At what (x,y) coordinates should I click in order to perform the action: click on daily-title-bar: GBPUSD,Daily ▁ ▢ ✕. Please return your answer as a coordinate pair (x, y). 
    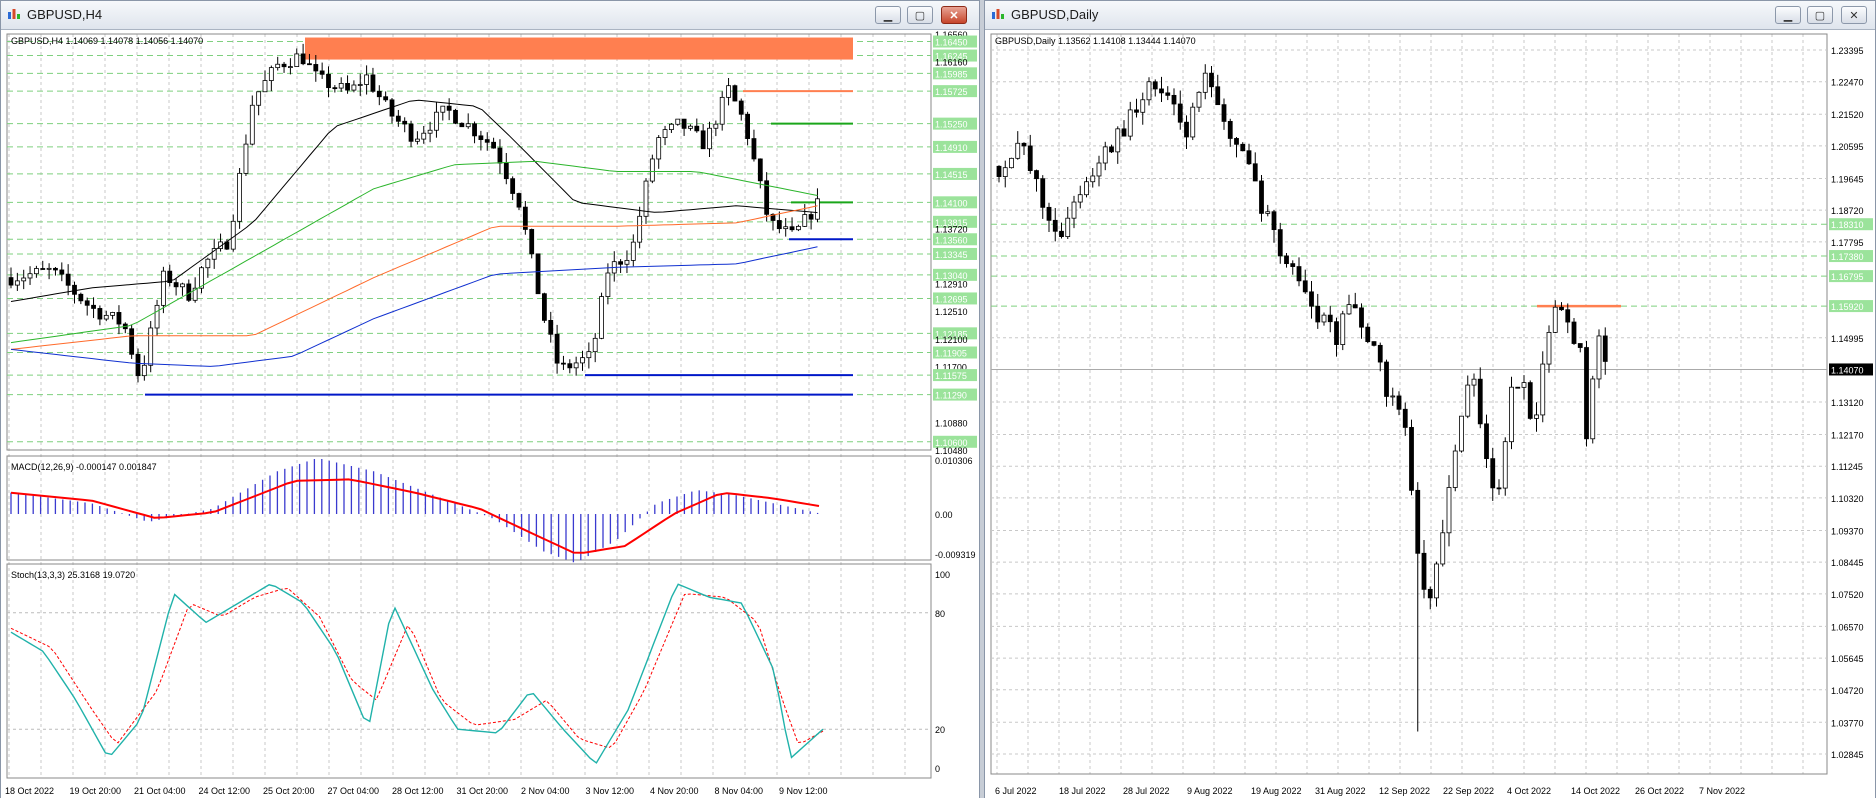
    Looking at the image, I should click on (1430, 15).